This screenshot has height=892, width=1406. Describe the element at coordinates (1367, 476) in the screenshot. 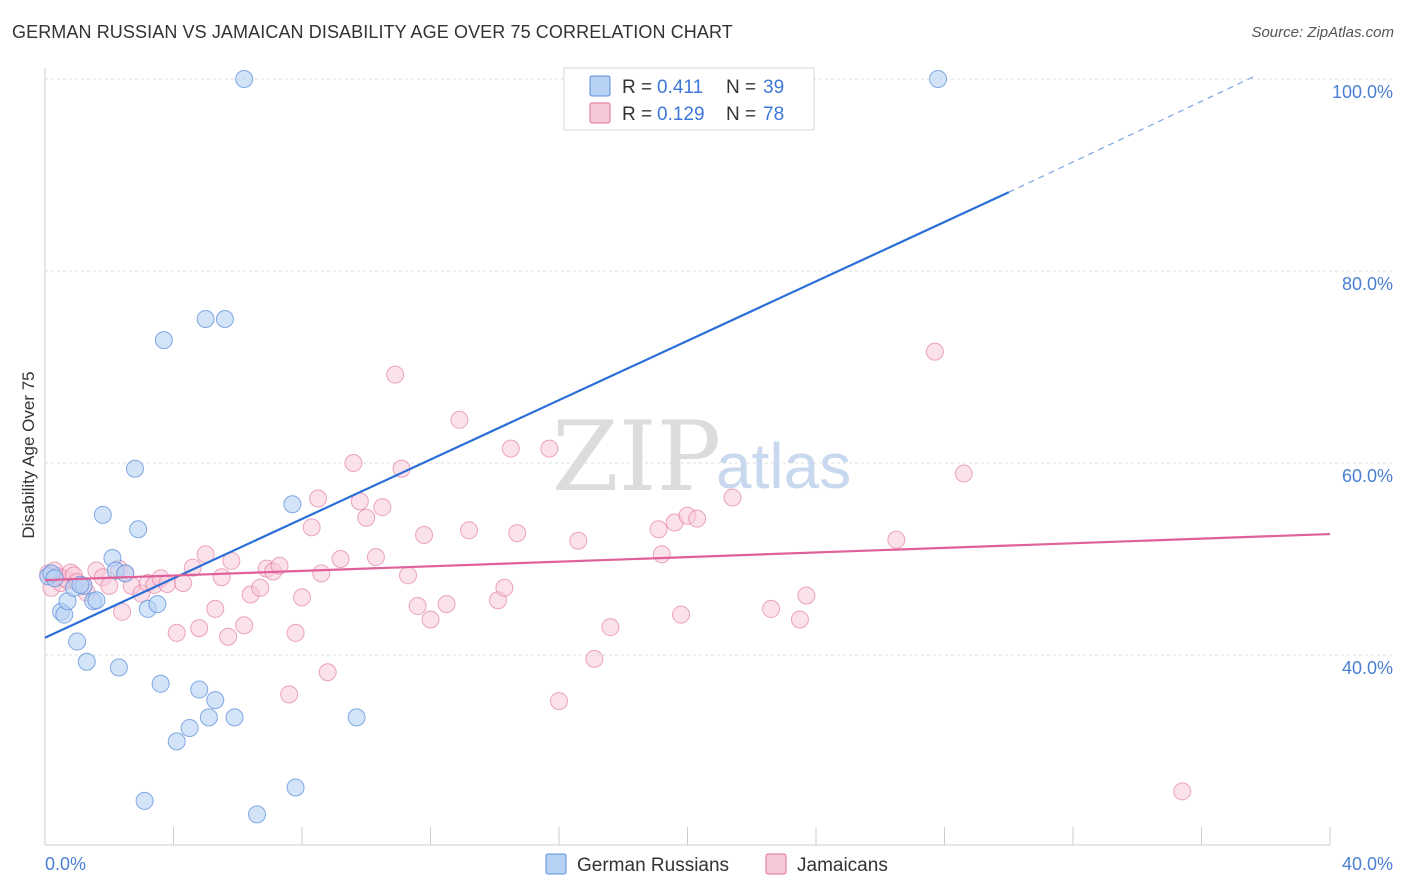

I see `y-tick-label: 60.0%` at that location.